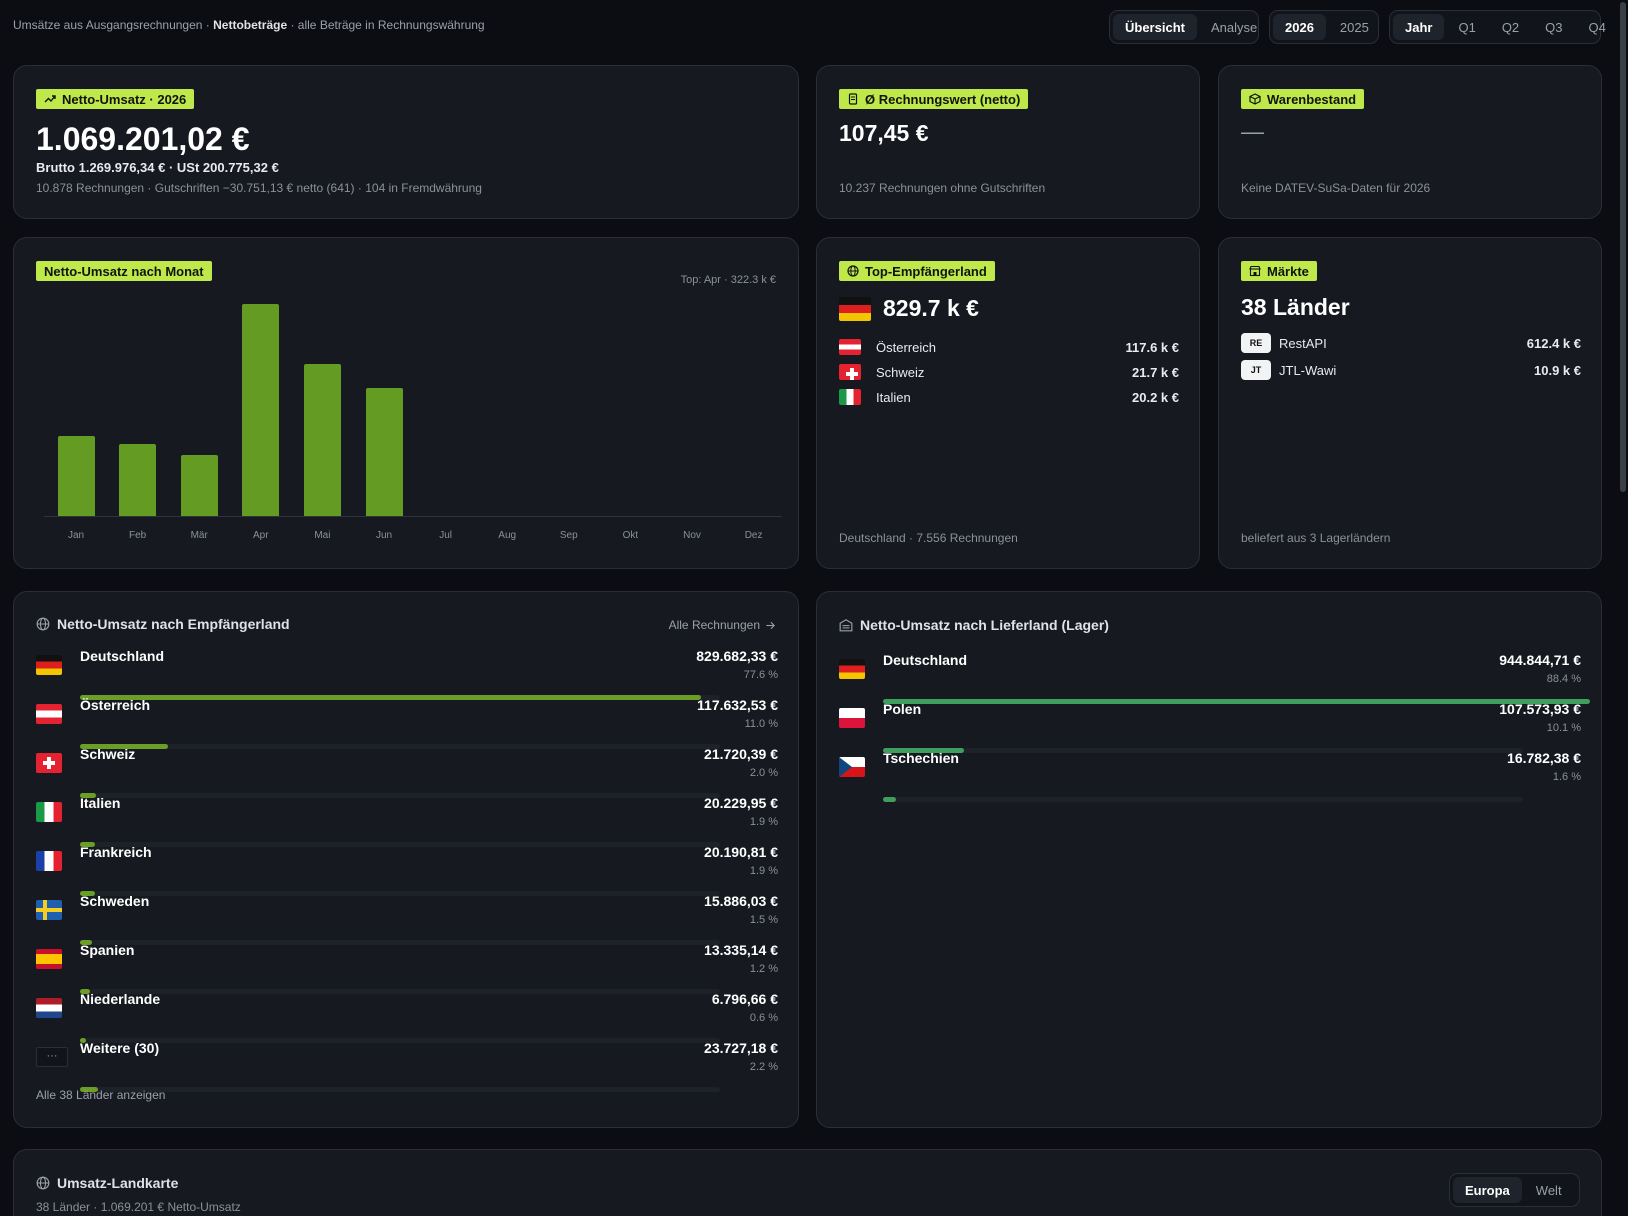 This screenshot has width=1628, height=1216. What do you see at coordinates (1510, 27) in the screenshot?
I see `tab-period-q2: Q2` at bounding box center [1510, 27].